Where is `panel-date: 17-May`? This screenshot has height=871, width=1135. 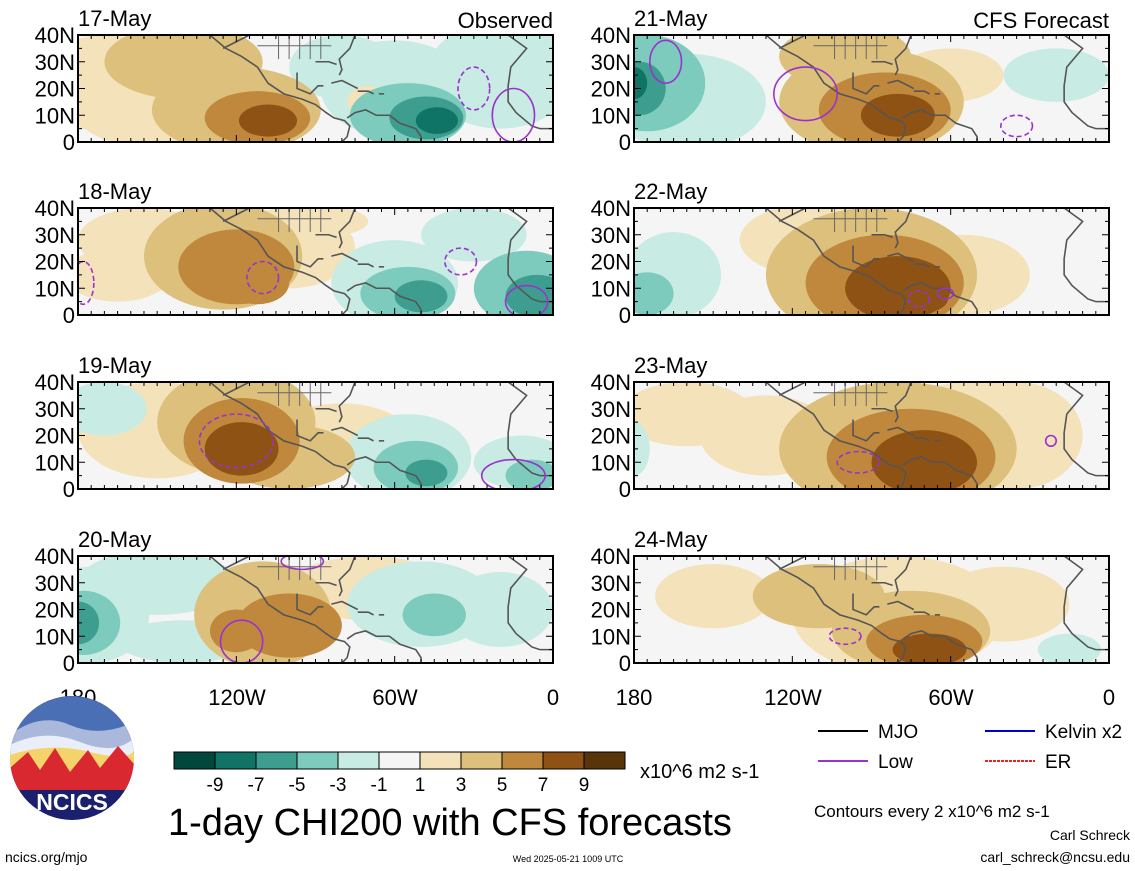
panel-date: 17-May is located at coordinates (114, 18).